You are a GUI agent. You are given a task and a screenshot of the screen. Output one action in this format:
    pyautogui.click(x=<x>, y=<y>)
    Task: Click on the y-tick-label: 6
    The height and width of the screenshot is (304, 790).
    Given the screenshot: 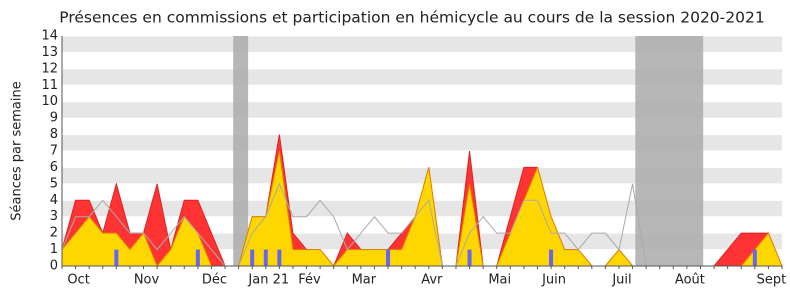 What is the action you would take?
    pyautogui.click(x=54, y=167)
    